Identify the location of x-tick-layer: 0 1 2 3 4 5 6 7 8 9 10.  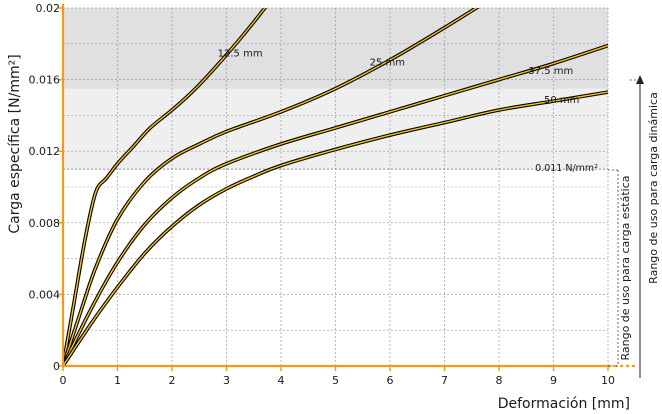
(337, 376).